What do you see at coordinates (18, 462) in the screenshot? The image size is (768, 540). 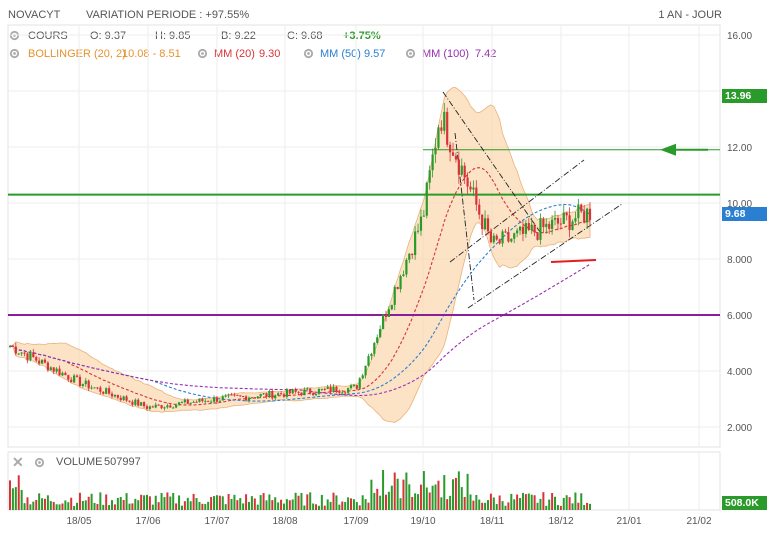 I see `volume-close-icon: ✕` at bounding box center [18, 462].